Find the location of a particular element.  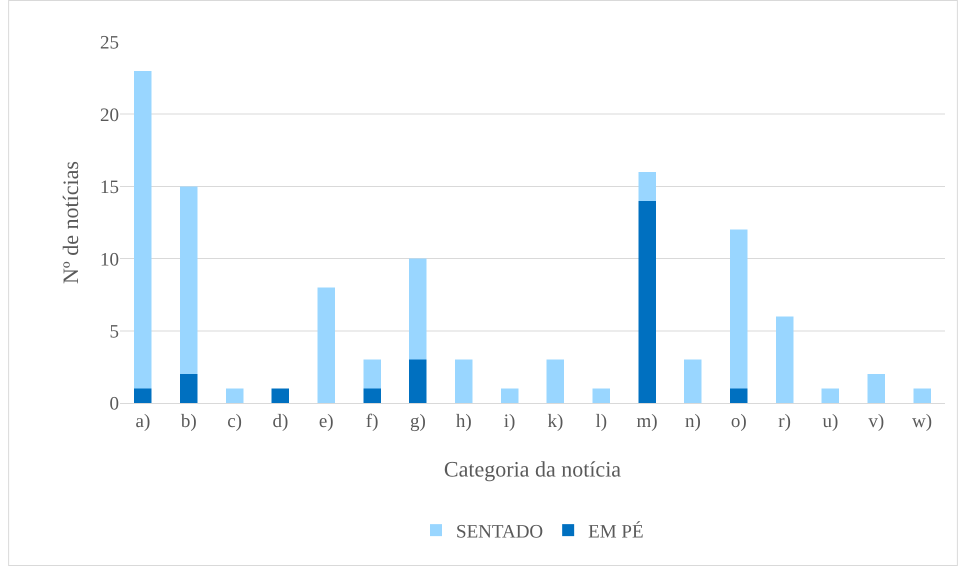

x-tick-label: i) is located at coordinates (510, 421).